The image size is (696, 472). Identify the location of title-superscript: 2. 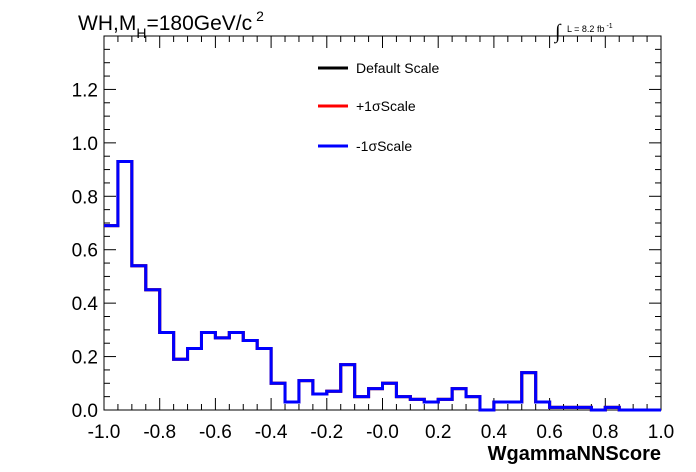
(260, 16).